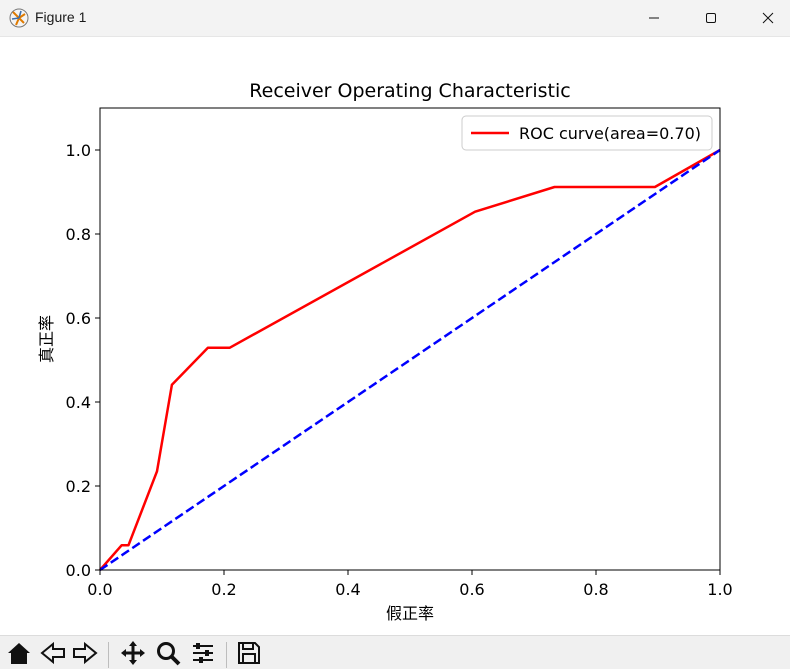  What do you see at coordinates (78, 150) in the screenshot?
I see `y-tick-label: 1.0` at bounding box center [78, 150].